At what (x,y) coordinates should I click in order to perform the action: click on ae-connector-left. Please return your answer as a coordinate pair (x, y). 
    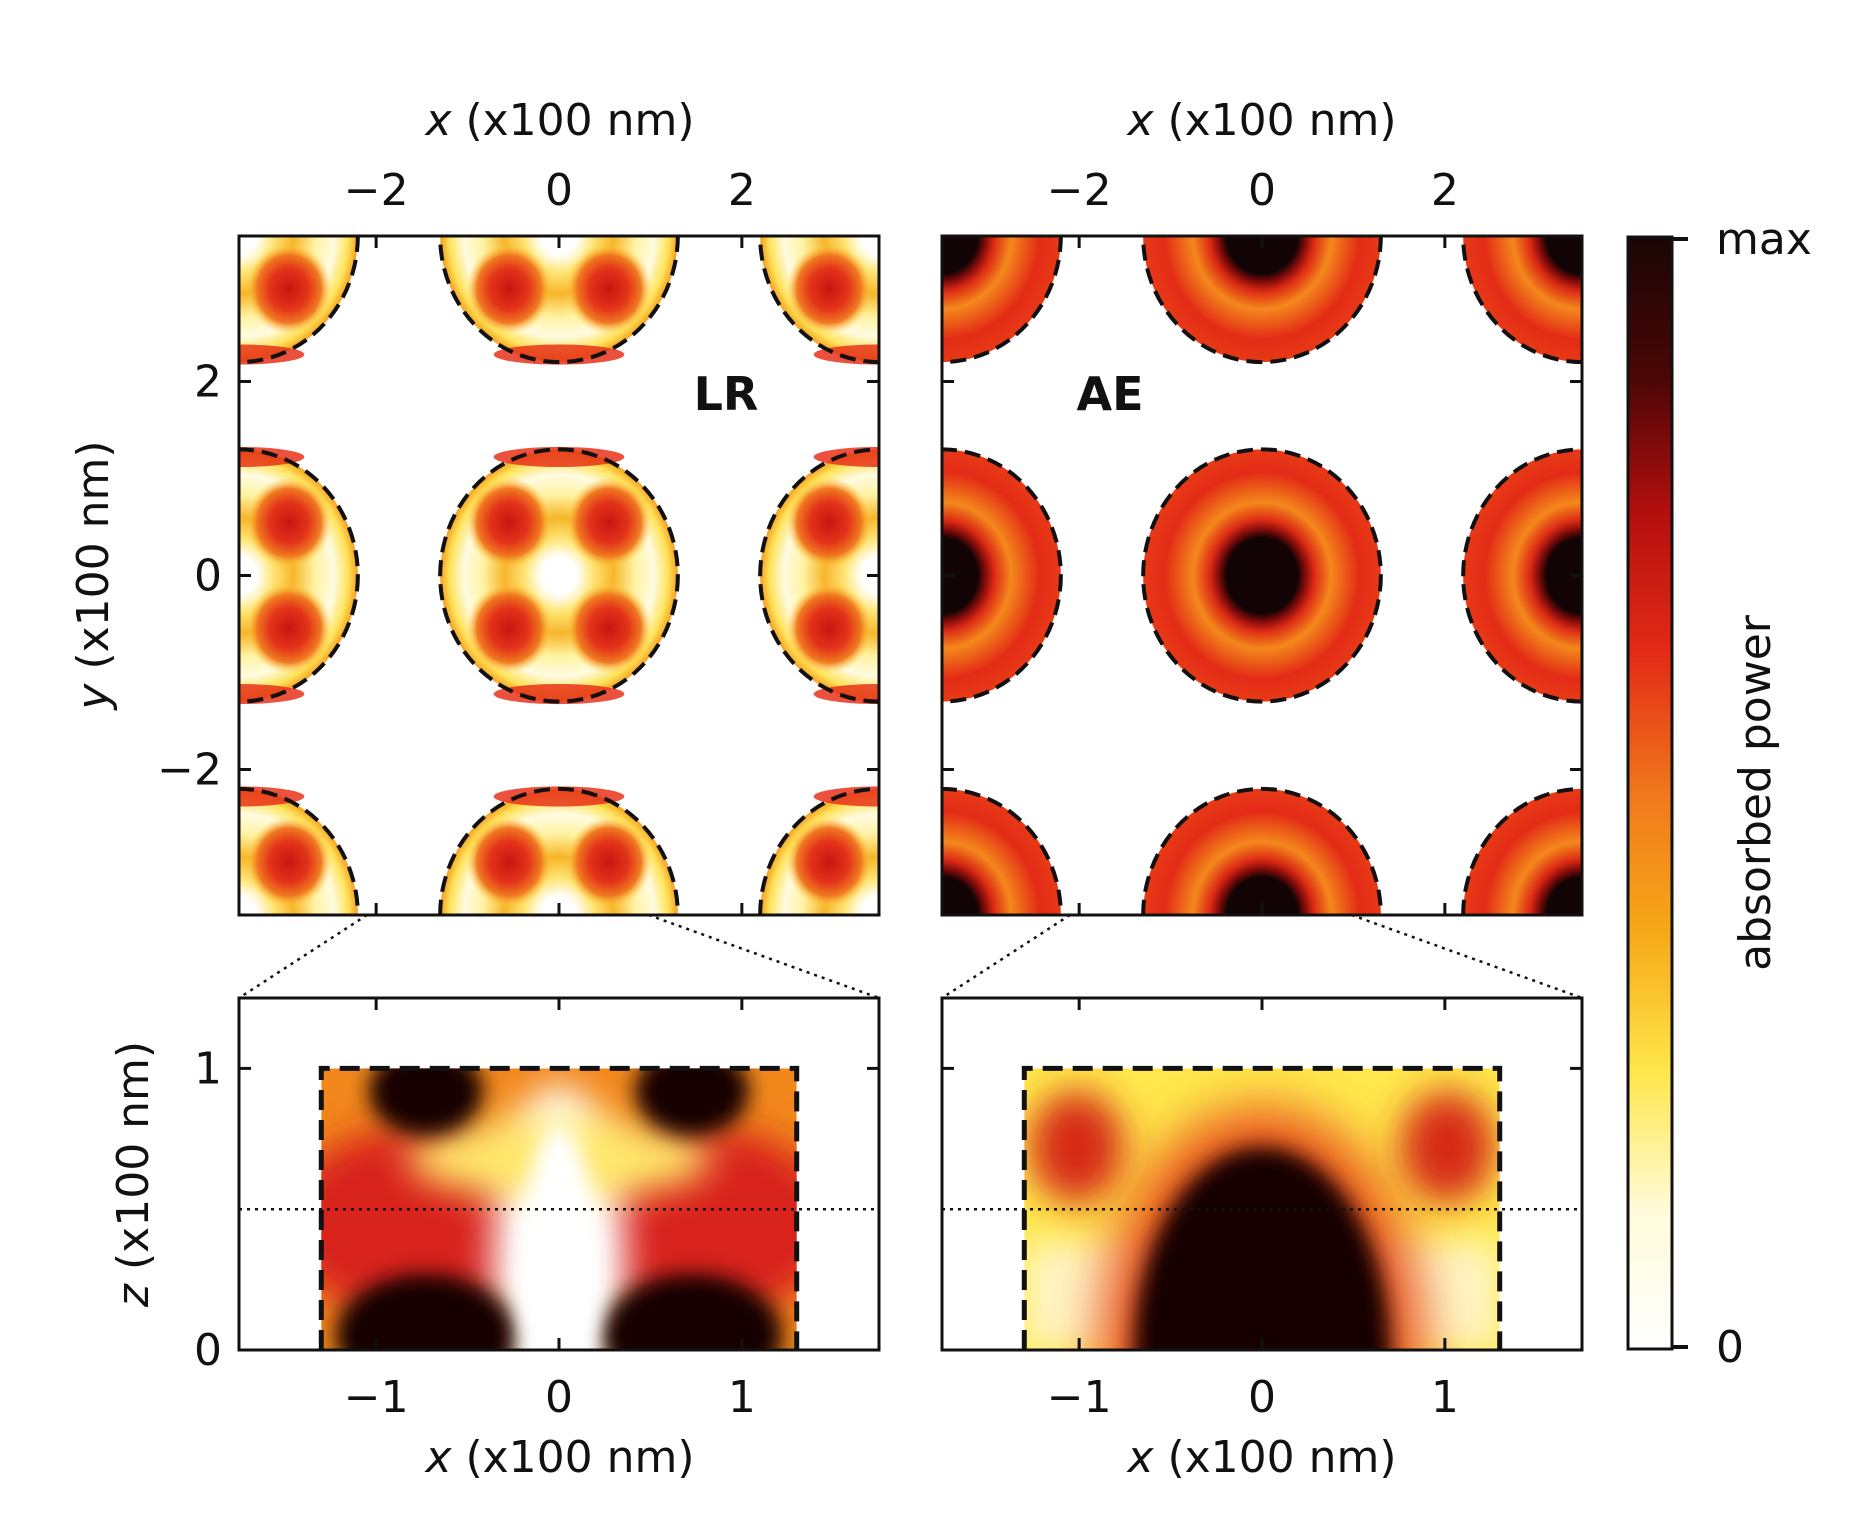
    Looking at the image, I should click on (1006, 956).